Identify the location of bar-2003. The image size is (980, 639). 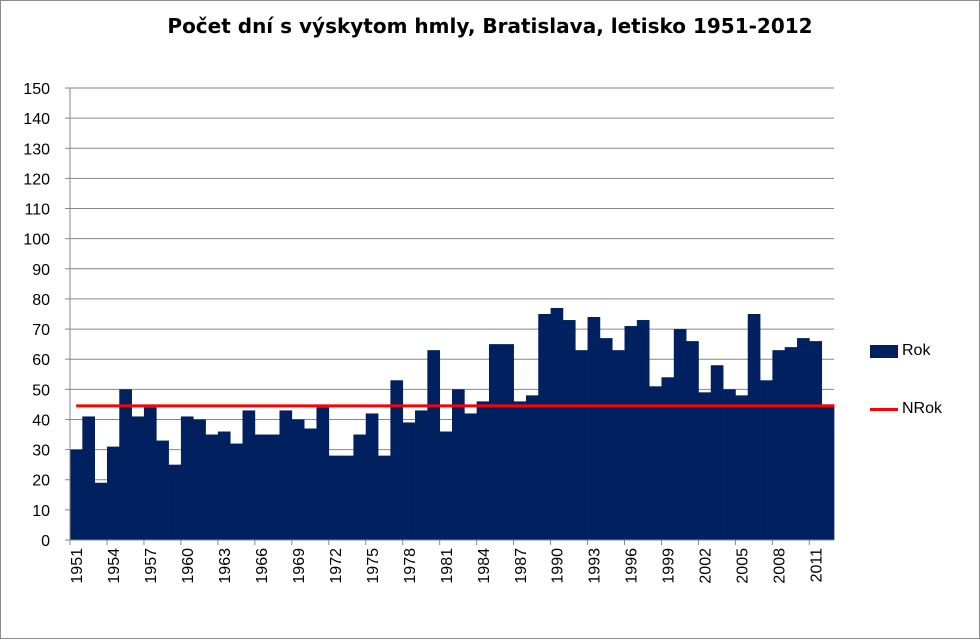
(717, 452).